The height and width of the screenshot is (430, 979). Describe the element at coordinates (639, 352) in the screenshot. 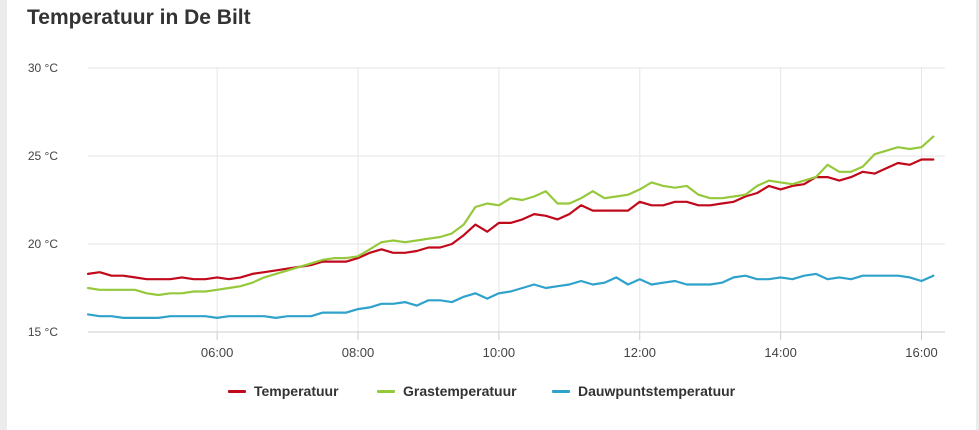

I see `x-tick-label: 12:00` at that location.